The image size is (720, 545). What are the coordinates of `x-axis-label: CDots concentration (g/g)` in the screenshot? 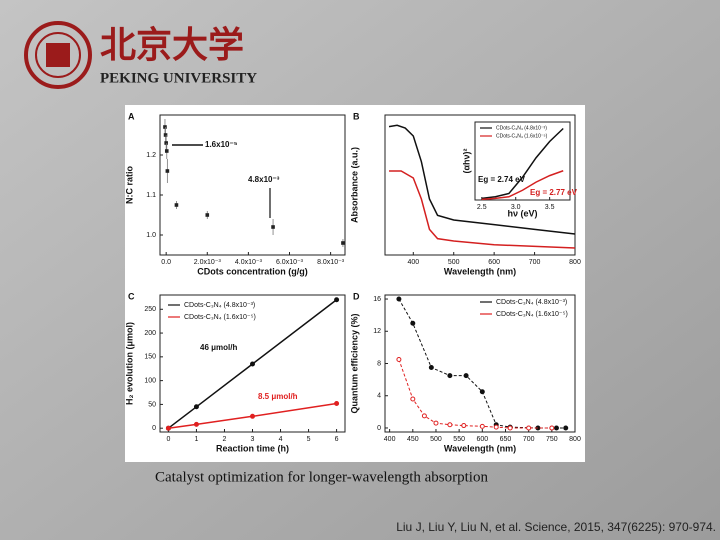 It's located at (252, 271).